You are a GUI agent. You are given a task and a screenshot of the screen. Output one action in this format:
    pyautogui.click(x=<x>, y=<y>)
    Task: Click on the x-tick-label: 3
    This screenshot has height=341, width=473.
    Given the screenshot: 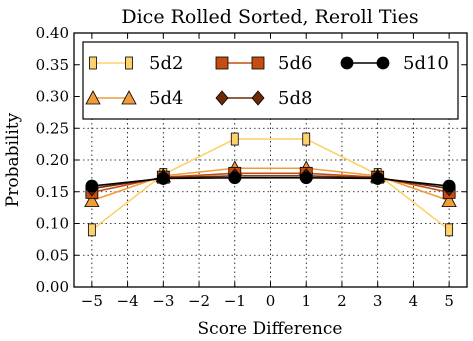 What is the action you would take?
    pyautogui.click(x=378, y=301)
    